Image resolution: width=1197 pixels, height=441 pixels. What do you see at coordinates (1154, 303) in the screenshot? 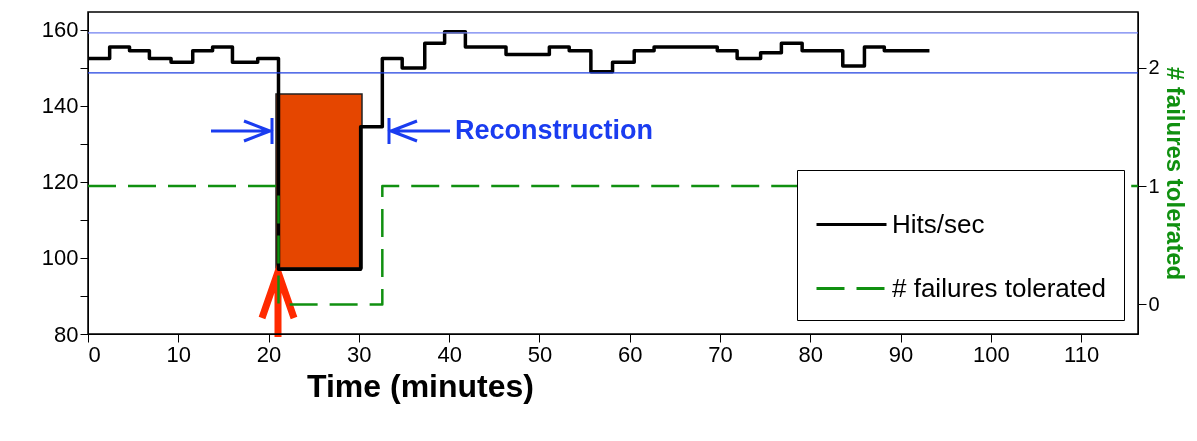
I see `y2-tick-label: 0` at bounding box center [1154, 303].